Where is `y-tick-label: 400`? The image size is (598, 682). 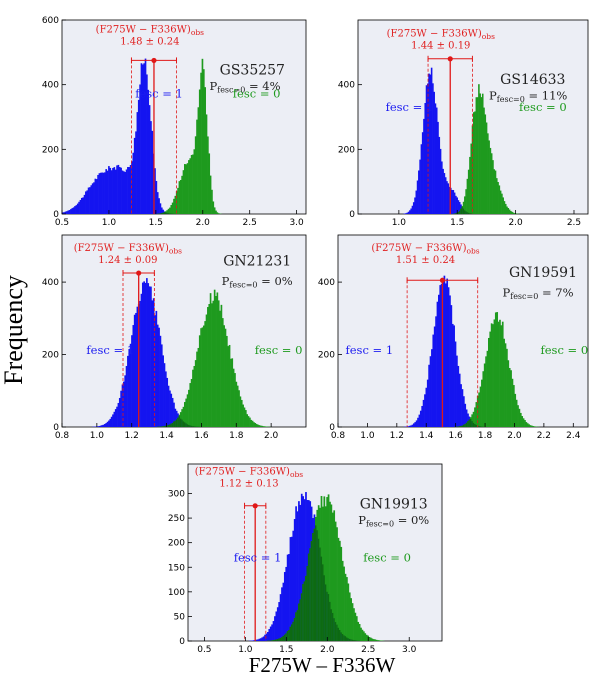
y-tick-label: 400 is located at coordinates (50, 86).